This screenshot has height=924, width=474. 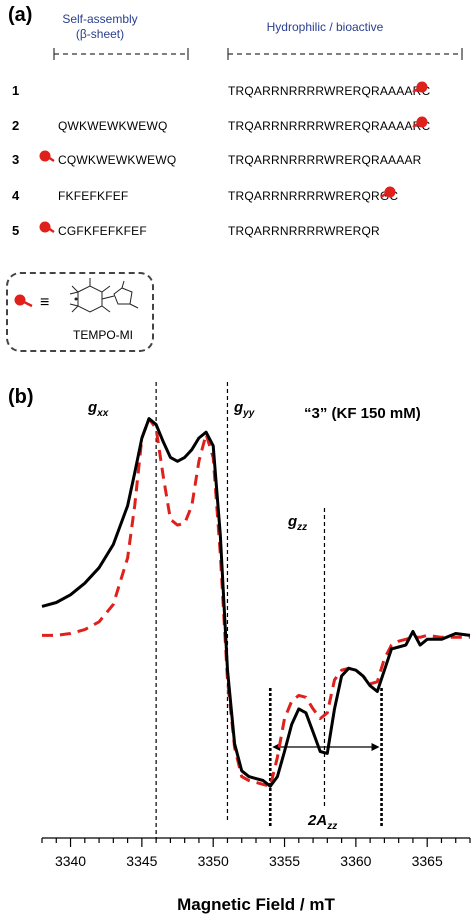 I want to click on header-self-assembly: Self-assembly (β-sheet), so click(x=100, y=27).